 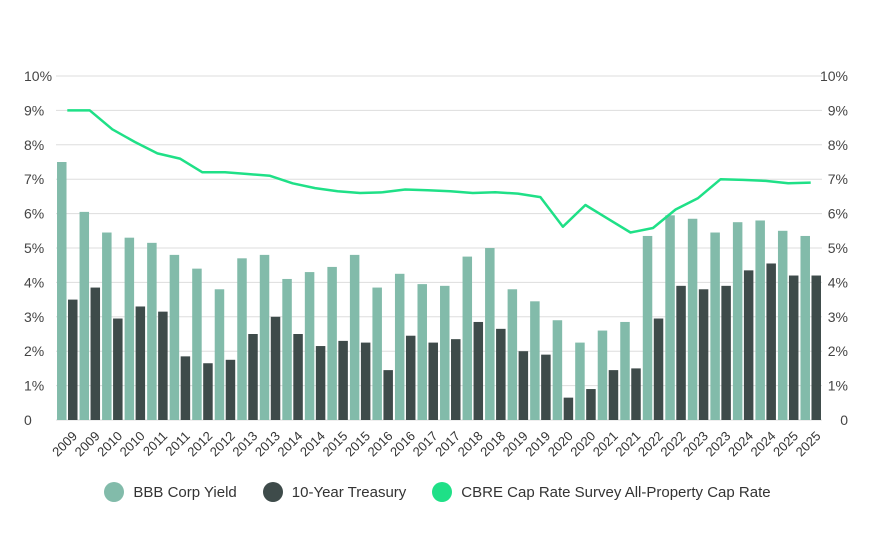 I want to click on x-tick-label: 2025, so click(x=808, y=443).